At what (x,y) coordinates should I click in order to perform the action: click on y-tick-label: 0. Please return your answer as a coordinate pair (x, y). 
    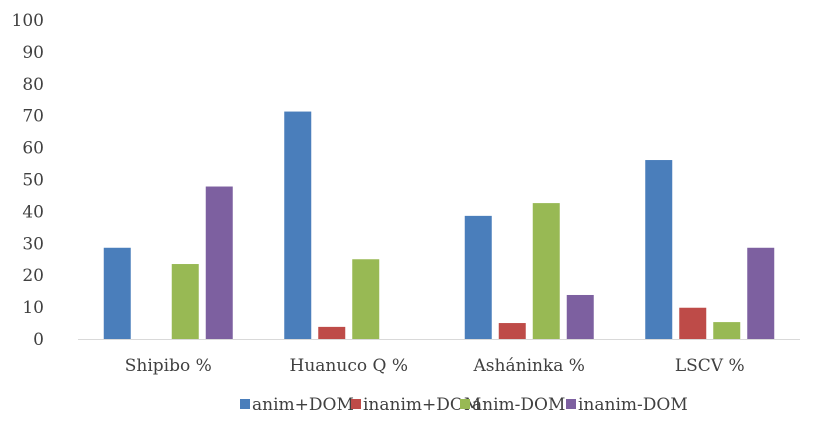
    Looking at the image, I should click on (38, 340).